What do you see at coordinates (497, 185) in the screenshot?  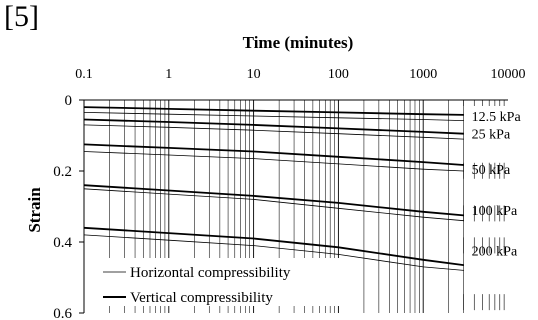 I see `stress-labels: 12.5 kPa 25 kPa 50 kPa 100 kPa 200 kPa` at bounding box center [497, 185].